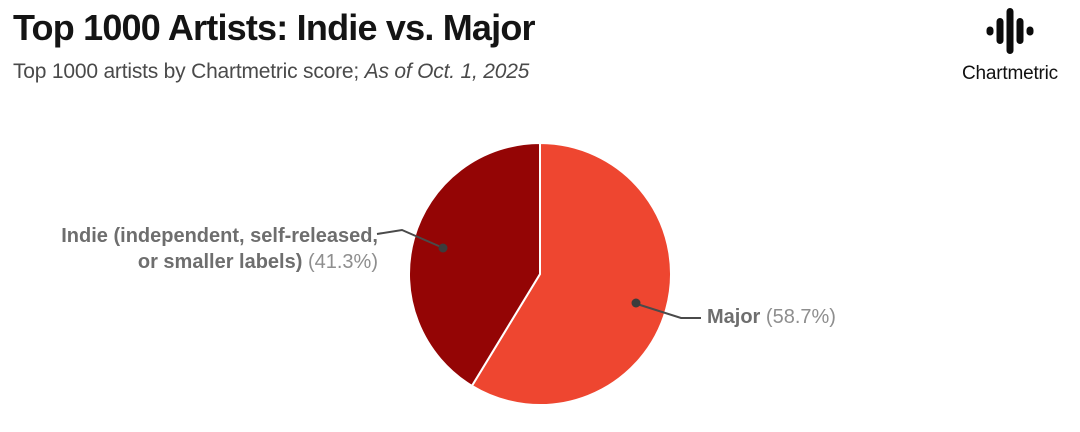  Describe the element at coordinates (734, 317) in the screenshot. I see `major-label-name: Major` at that location.